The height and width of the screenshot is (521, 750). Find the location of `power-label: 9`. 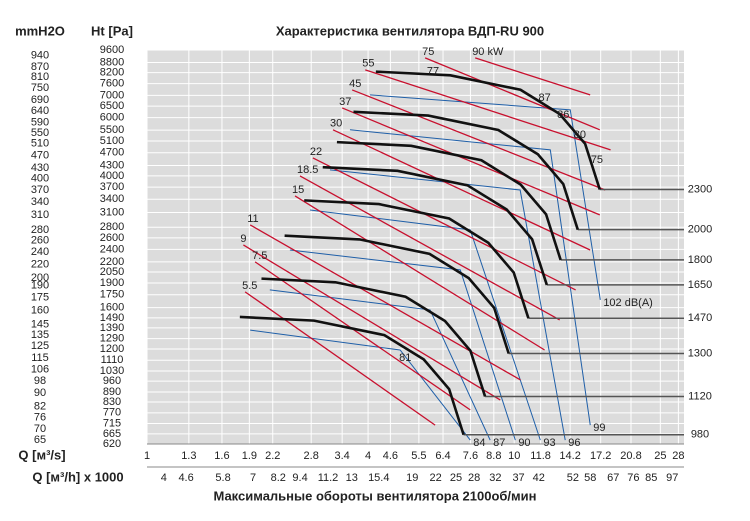

power-label: 9 is located at coordinates (243, 239).